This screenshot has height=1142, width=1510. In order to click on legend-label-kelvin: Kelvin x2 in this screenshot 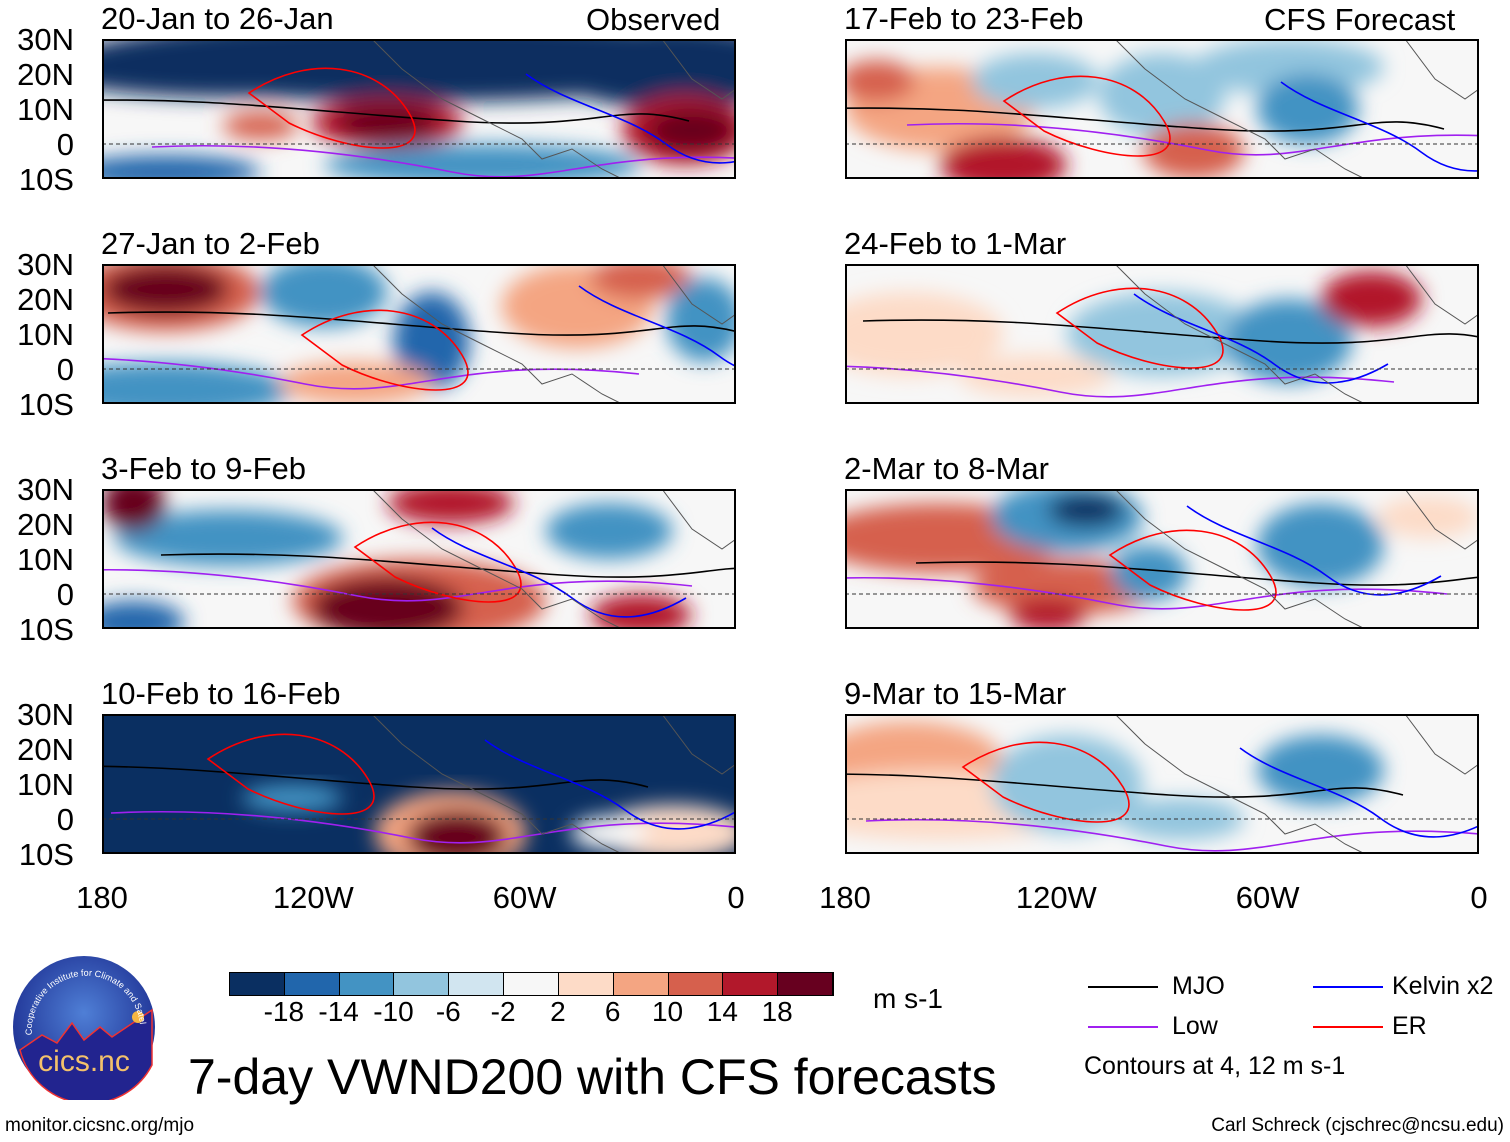, I will do `click(1443, 986)`.